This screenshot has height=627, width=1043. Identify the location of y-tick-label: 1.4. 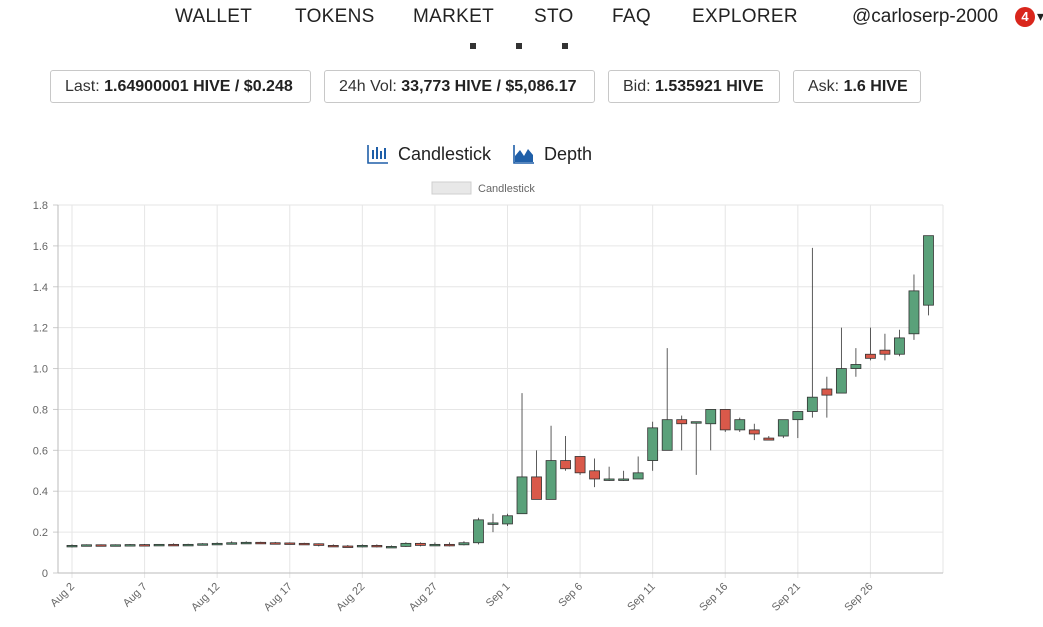
(40, 288).